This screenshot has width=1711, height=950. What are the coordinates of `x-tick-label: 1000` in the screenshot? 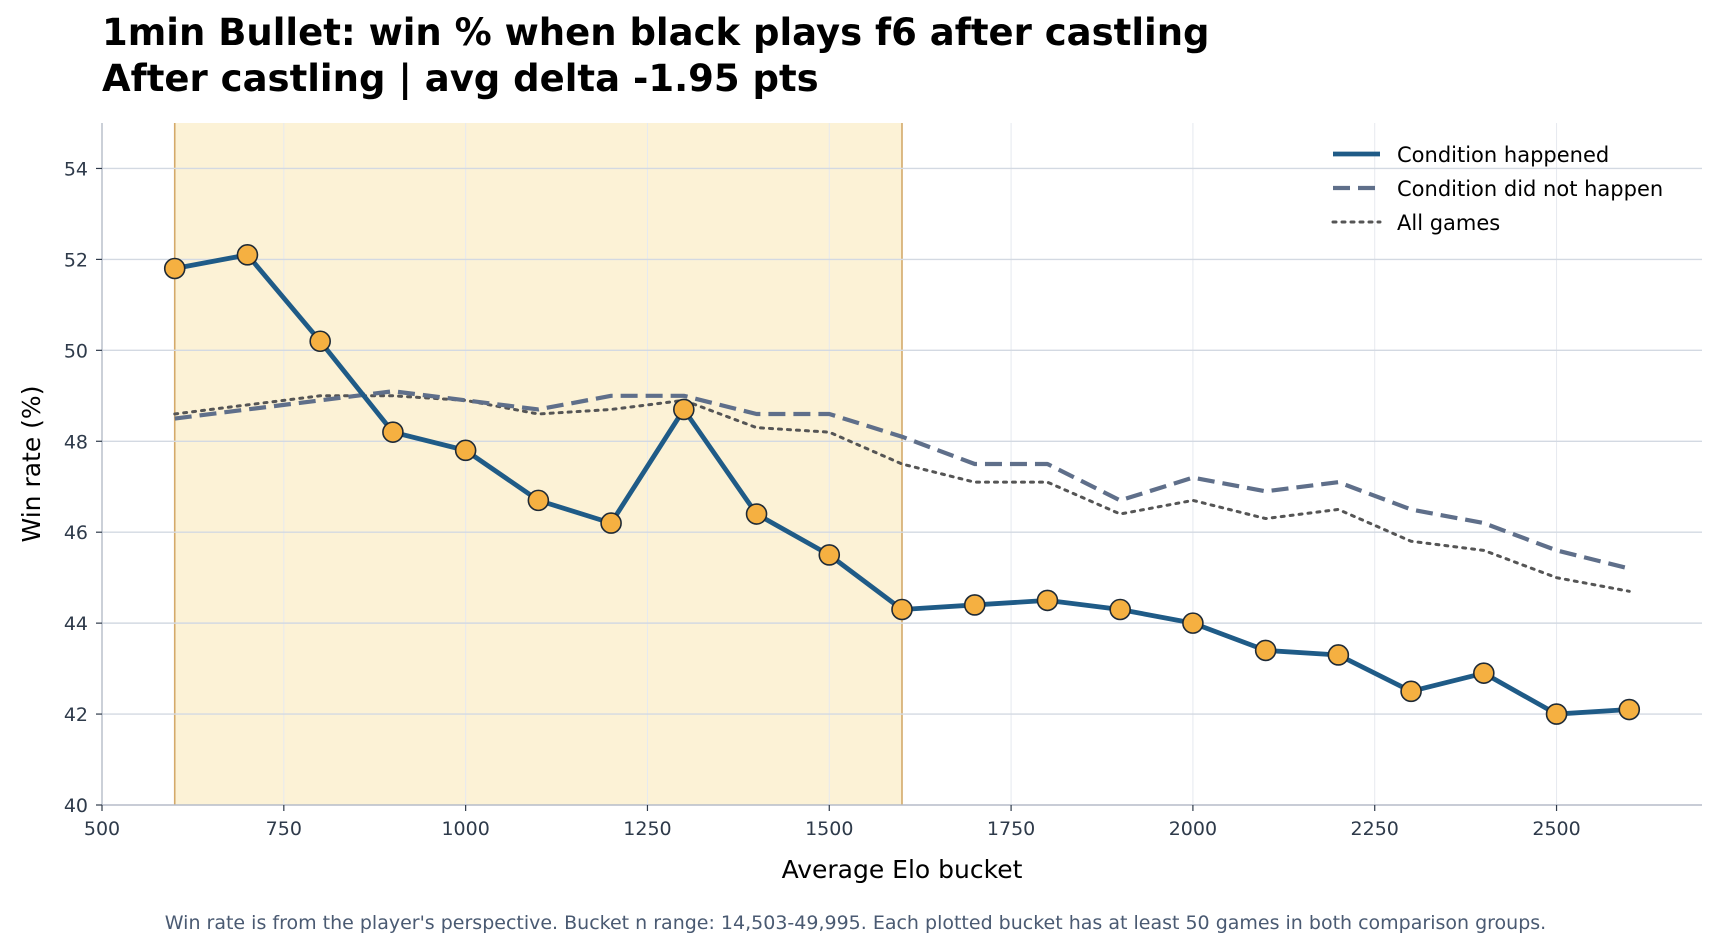 It's located at (465, 829).